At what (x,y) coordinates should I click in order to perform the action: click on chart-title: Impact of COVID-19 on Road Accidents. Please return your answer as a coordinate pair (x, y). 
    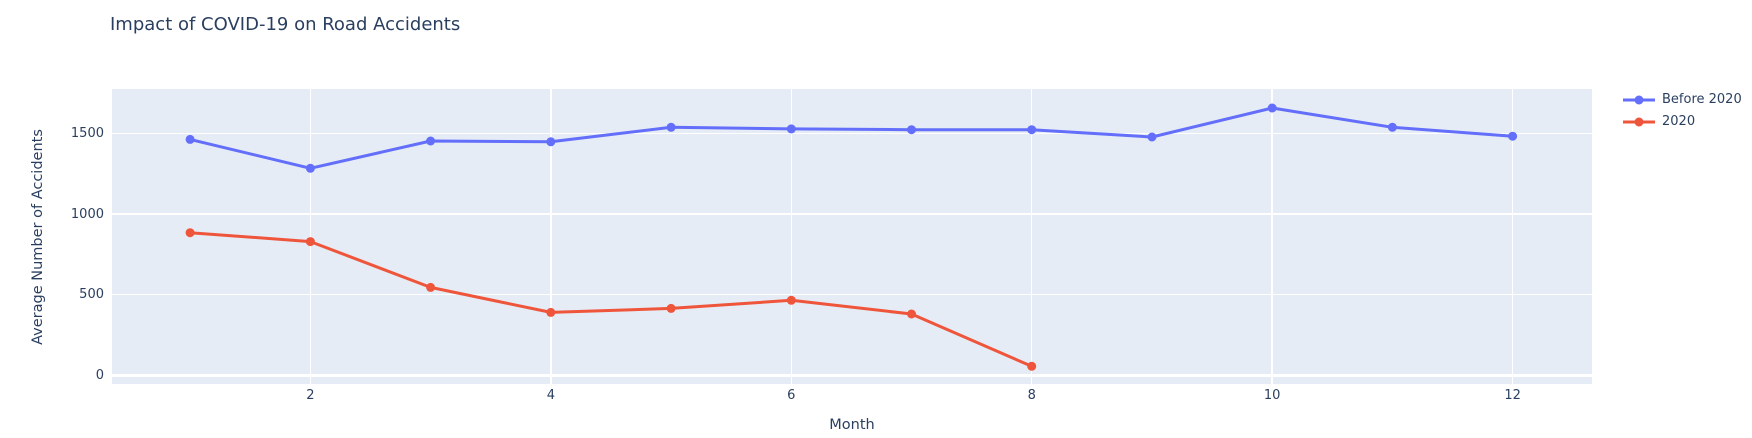
    Looking at the image, I should click on (285, 24).